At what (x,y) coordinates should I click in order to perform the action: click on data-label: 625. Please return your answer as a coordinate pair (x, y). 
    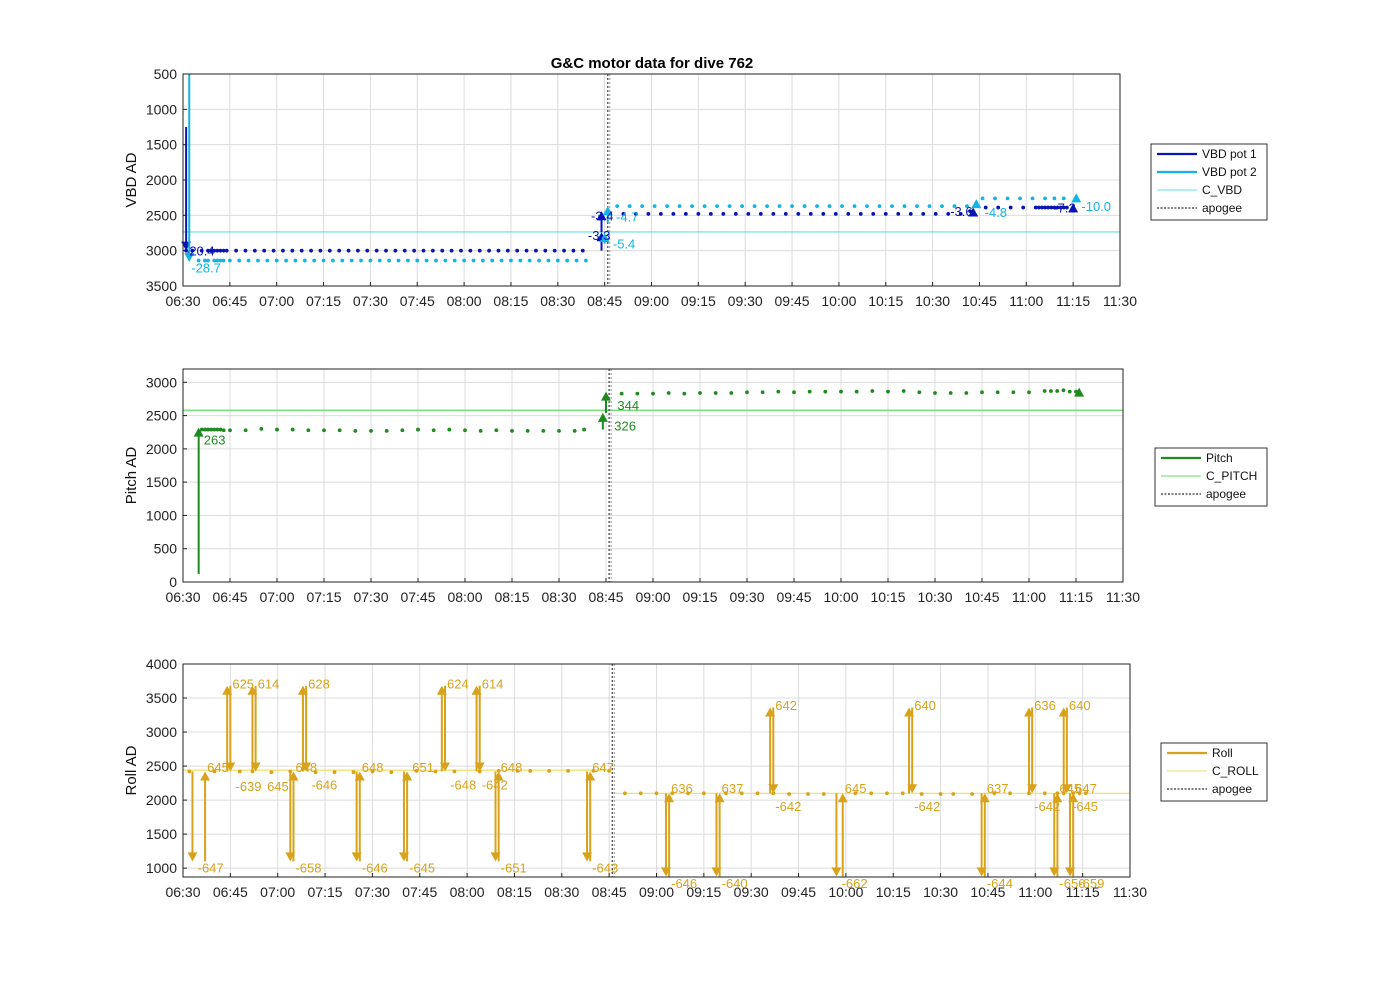
    Looking at the image, I should click on (243, 684).